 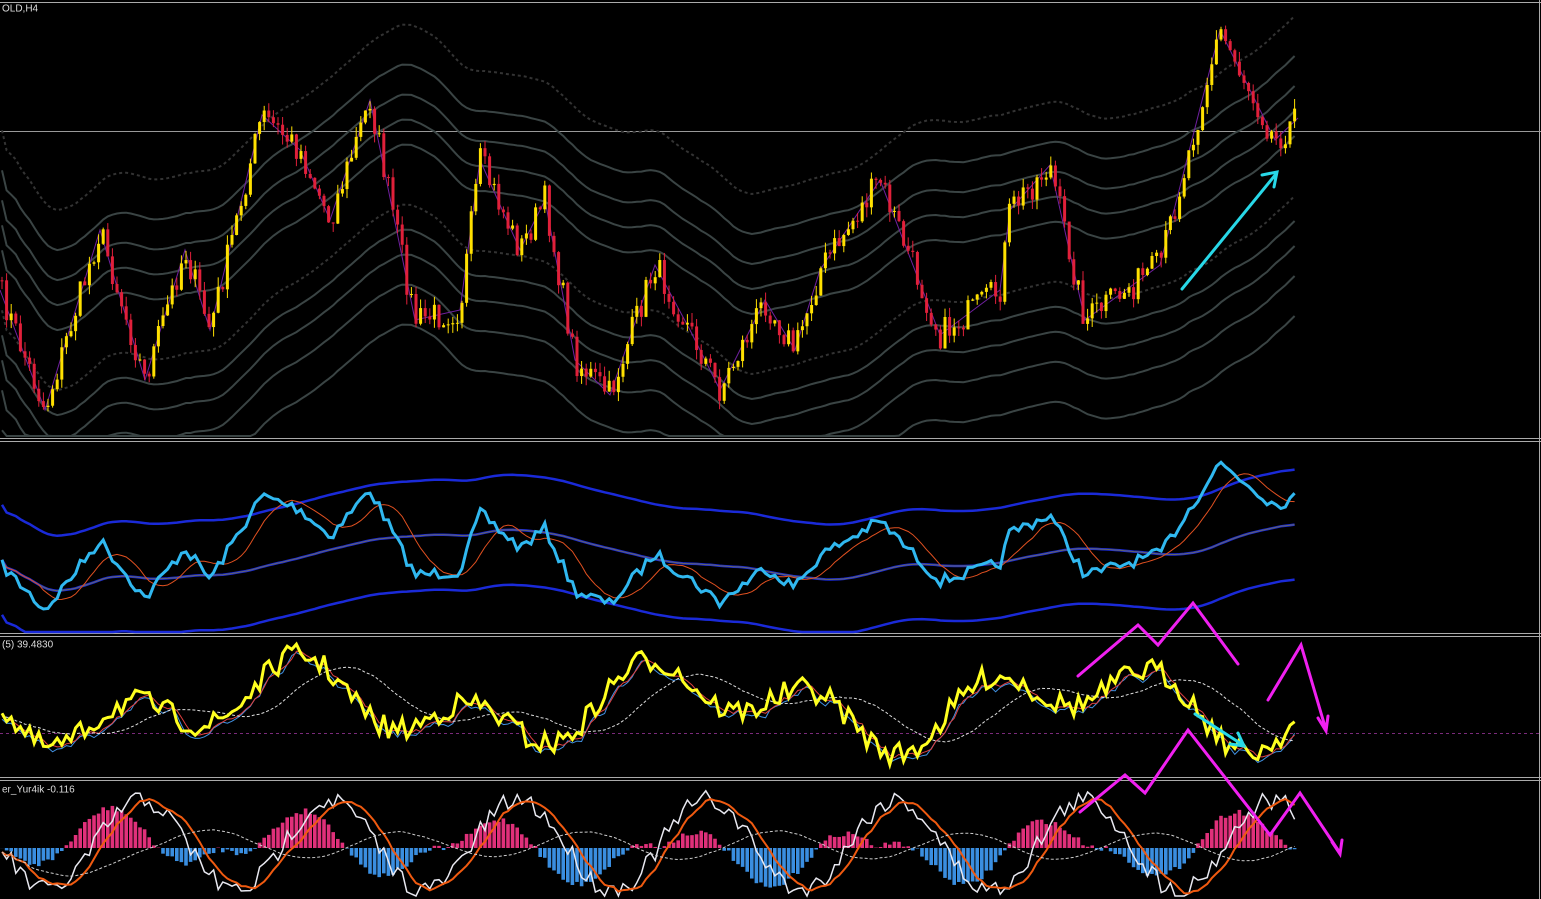 What do you see at coordinates (647, 606) in the screenshot?
I see `channel-line` at bounding box center [647, 606].